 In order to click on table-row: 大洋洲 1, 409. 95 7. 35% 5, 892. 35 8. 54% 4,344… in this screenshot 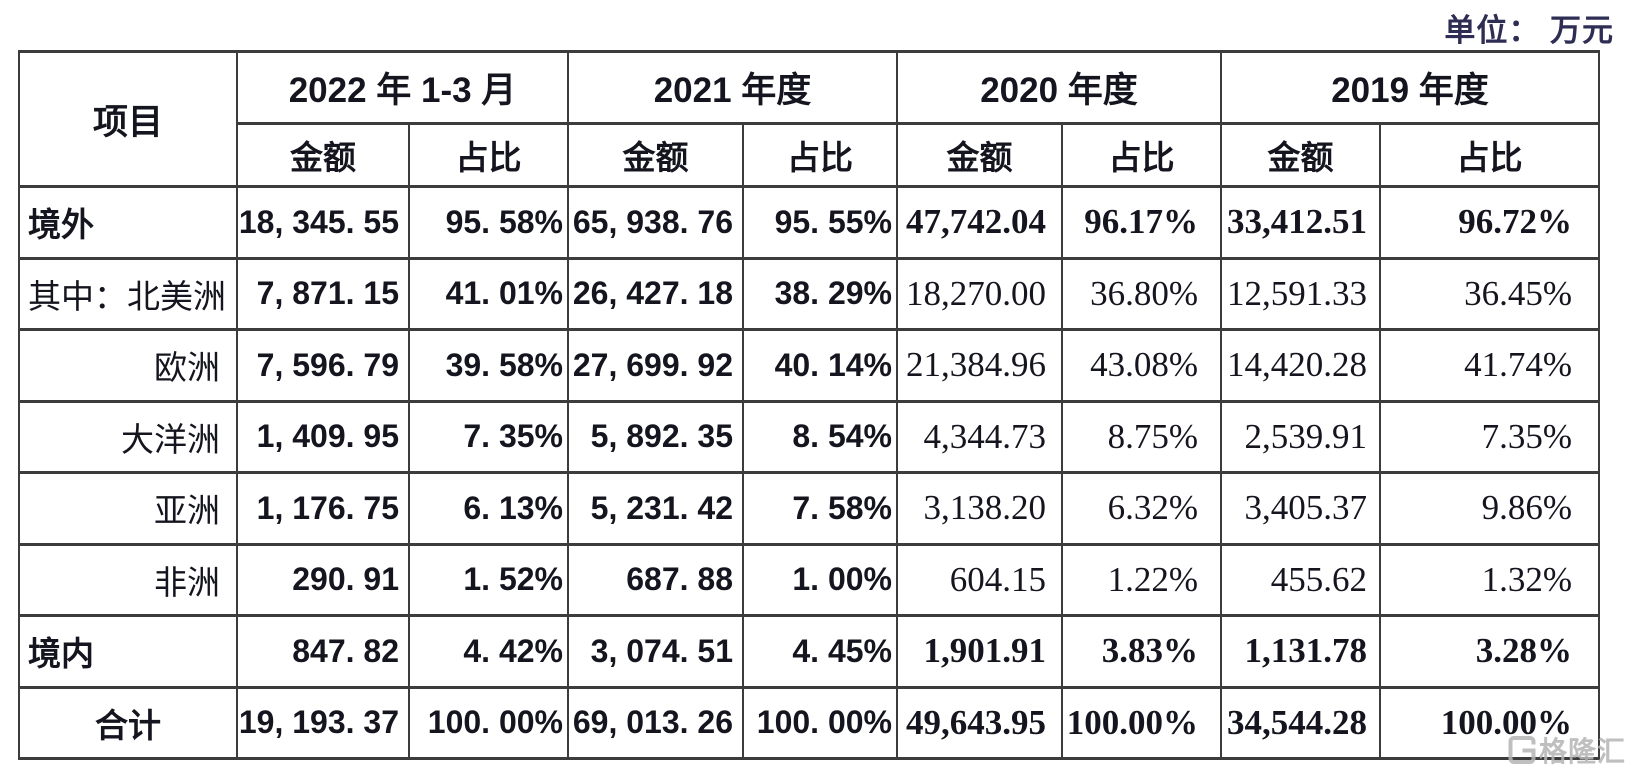, I will do `click(809, 436)`.